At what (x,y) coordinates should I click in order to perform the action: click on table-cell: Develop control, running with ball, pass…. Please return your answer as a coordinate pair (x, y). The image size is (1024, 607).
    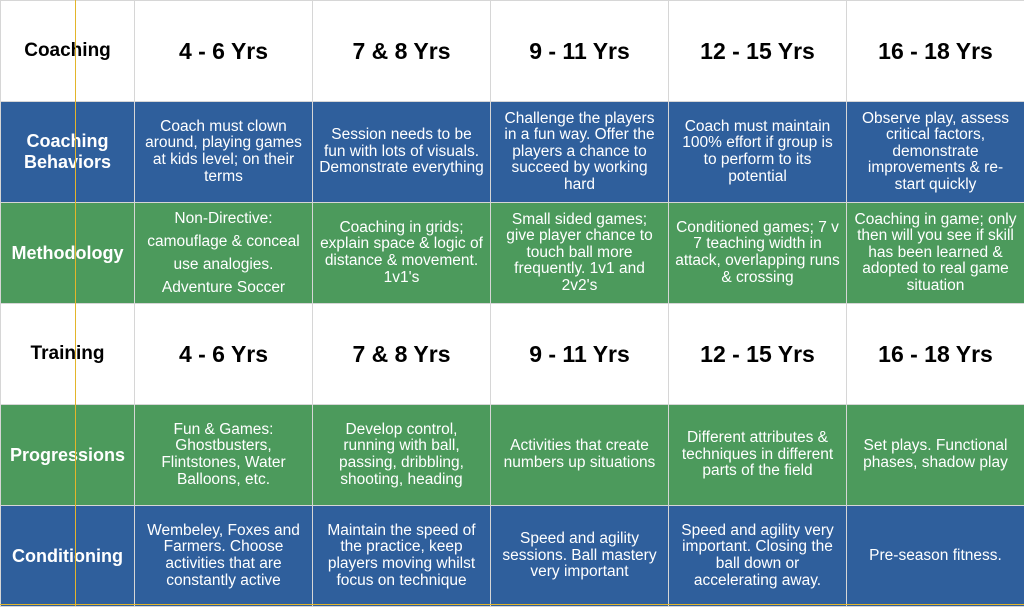
    Looking at the image, I should click on (402, 455).